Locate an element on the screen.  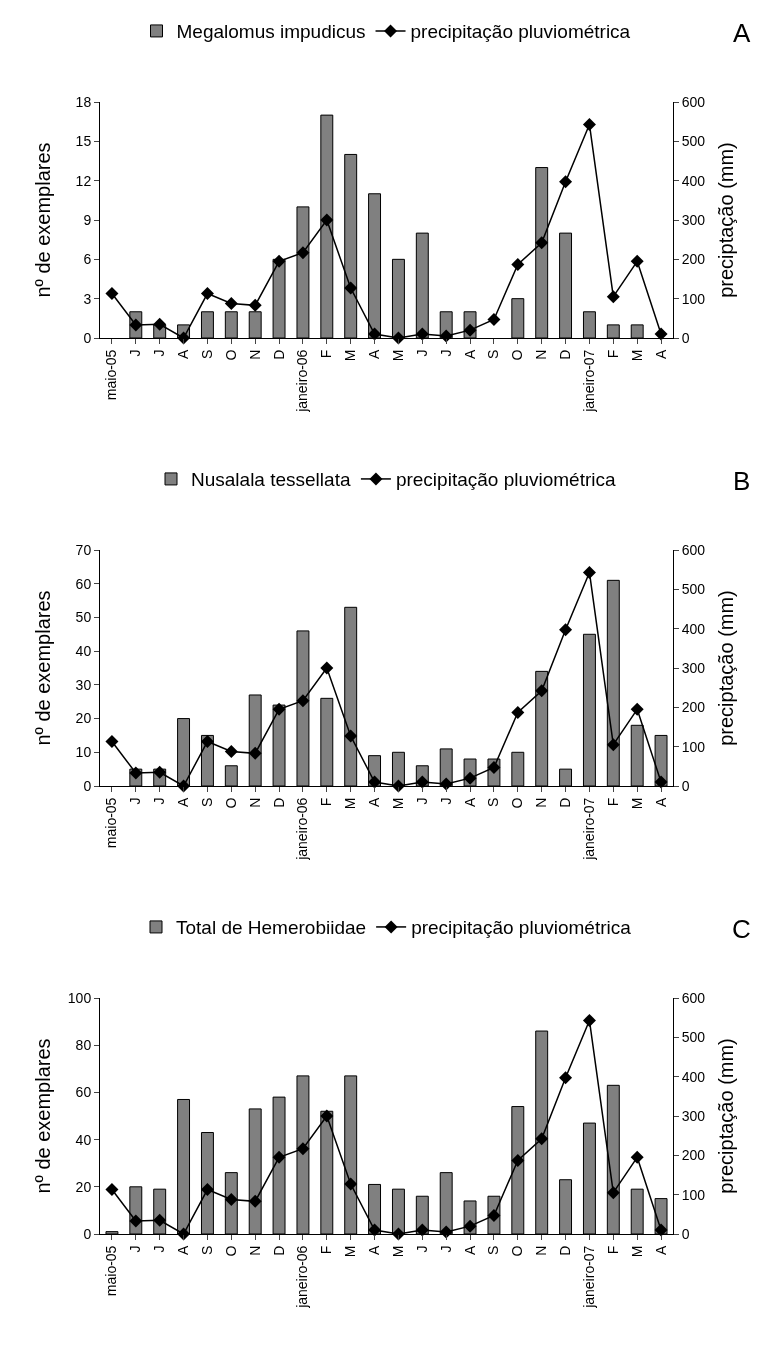
text: B is located at coordinates (742, 481).